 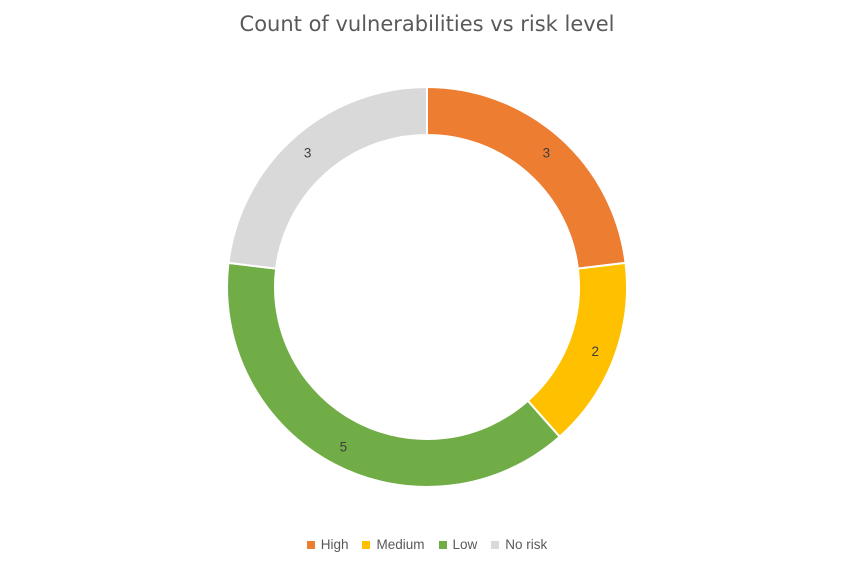 What do you see at coordinates (427, 544) in the screenshot?
I see `legend: High Medium Low No risk` at bounding box center [427, 544].